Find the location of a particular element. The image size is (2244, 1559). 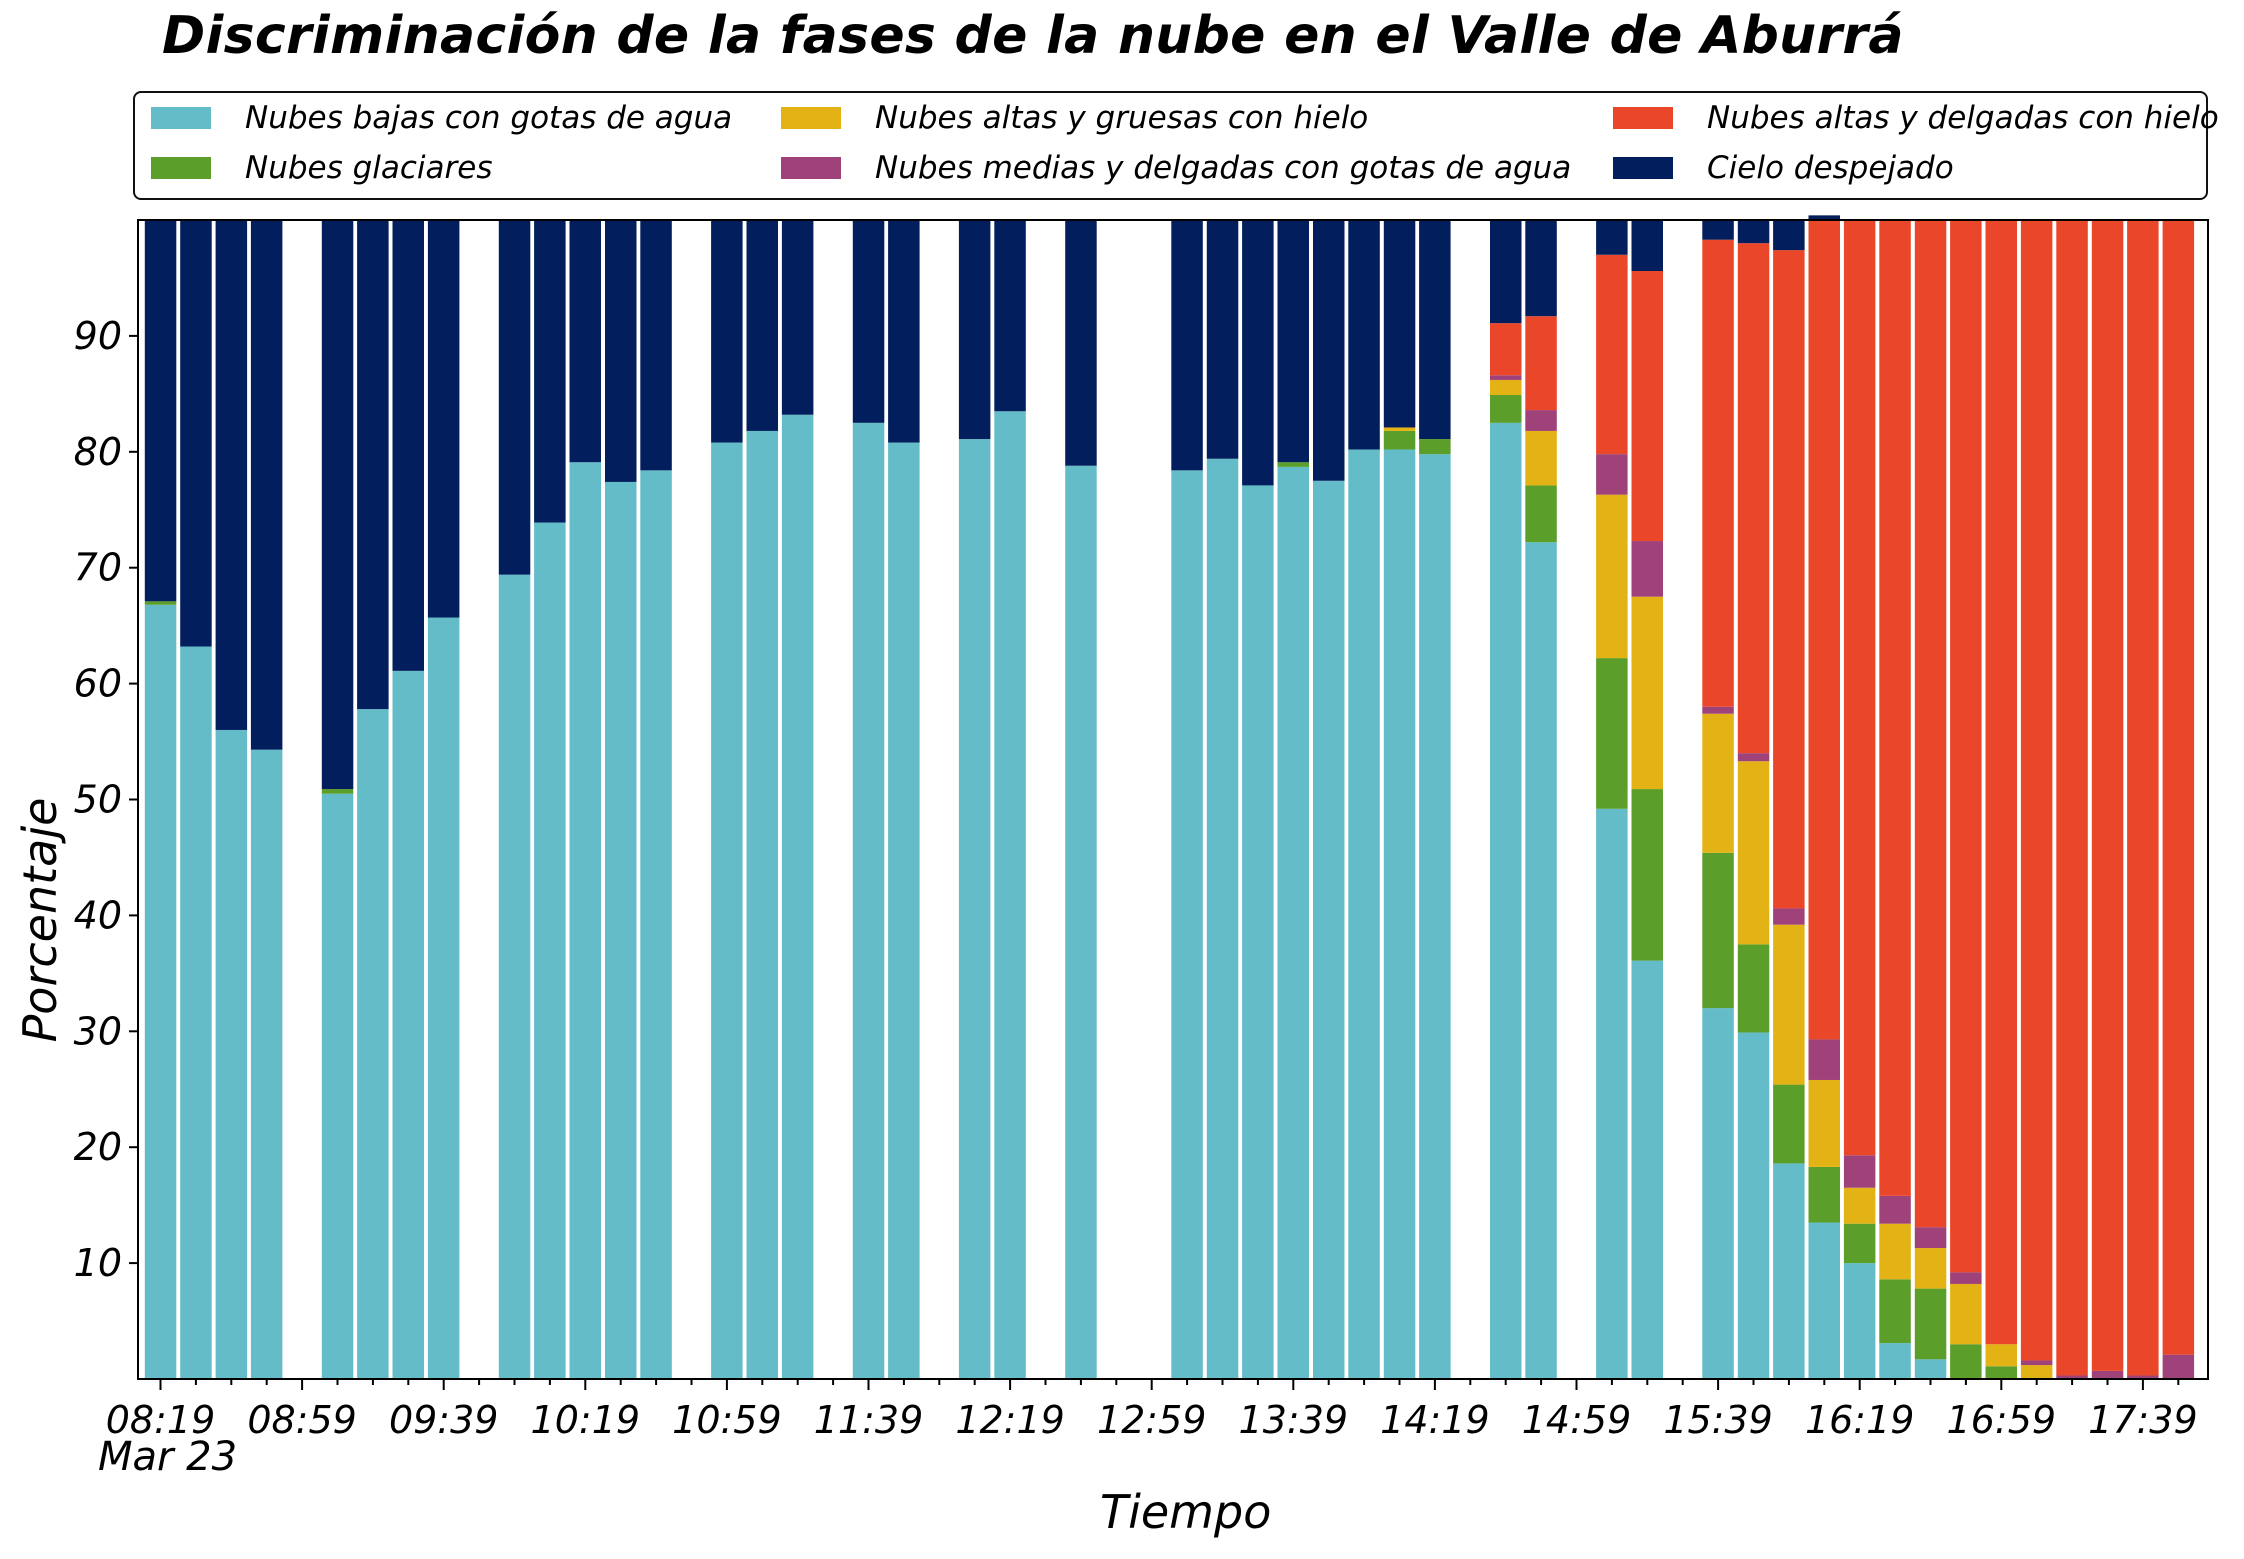

x-tick-label: 09:39 is located at coordinates (444, 1420).